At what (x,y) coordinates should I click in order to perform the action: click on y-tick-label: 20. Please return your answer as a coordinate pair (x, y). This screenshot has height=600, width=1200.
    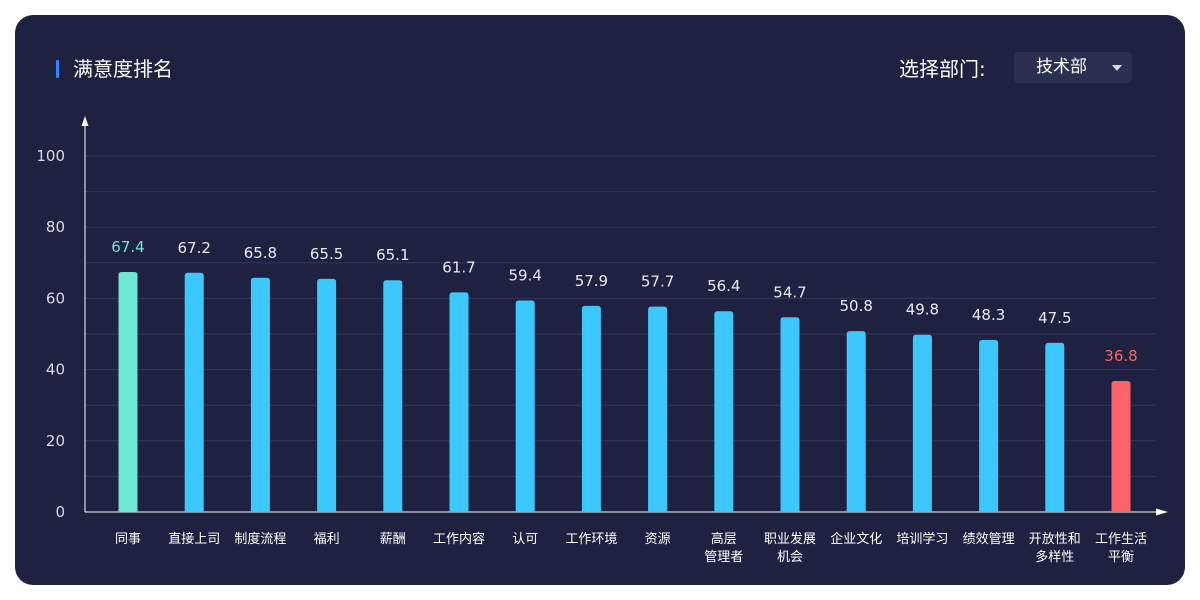
    Looking at the image, I should click on (55, 441).